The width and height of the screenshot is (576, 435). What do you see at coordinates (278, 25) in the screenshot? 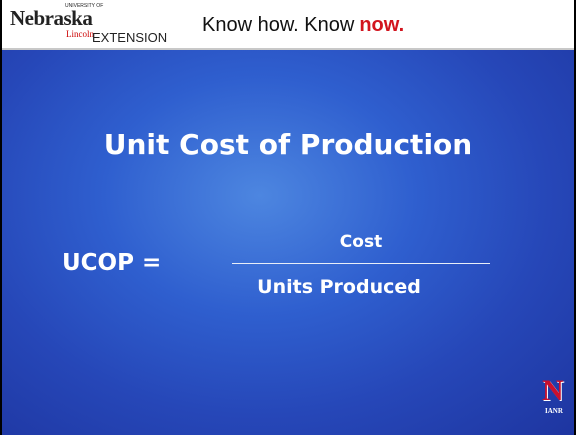
I see `tagline-text: Know how. Know` at bounding box center [278, 25].